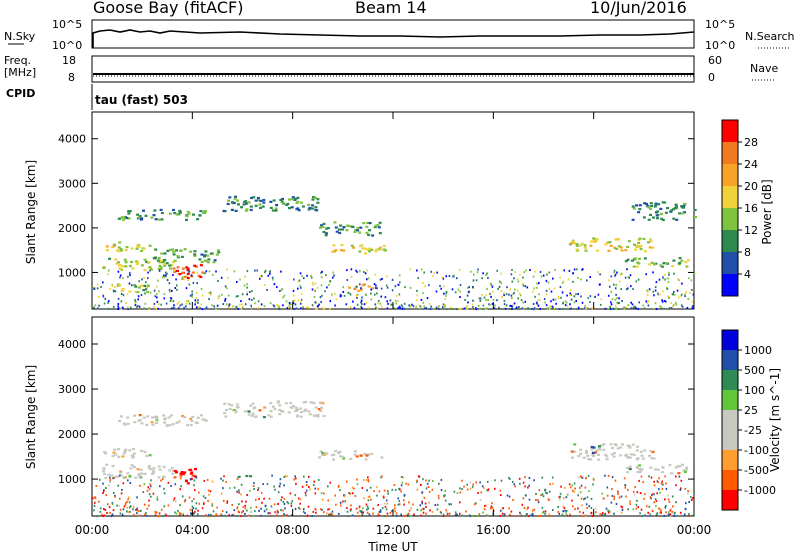 The image size is (800, 554). I want to click on freq-unit: [MHz], so click(20, 72).